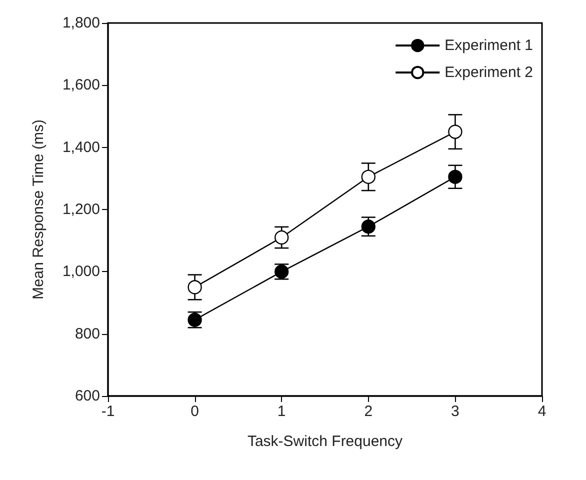  I want to click on x-tick-label: 1, so click(281, 411).